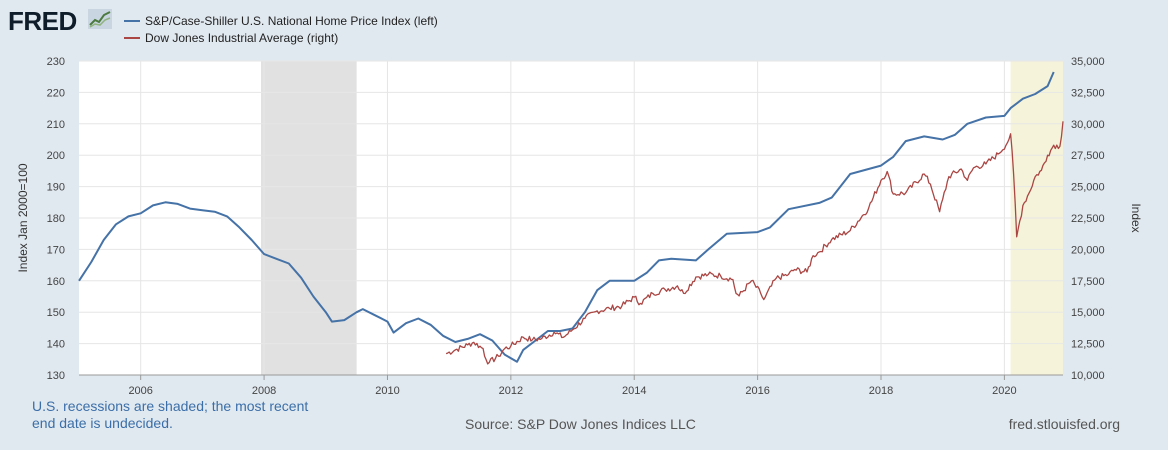 Image resolution: width=1168 pixels, height=450 pixels. Describe the element at coordinates (56, 282) in the screenshot. I see `left-tick-label: 160` at that location.